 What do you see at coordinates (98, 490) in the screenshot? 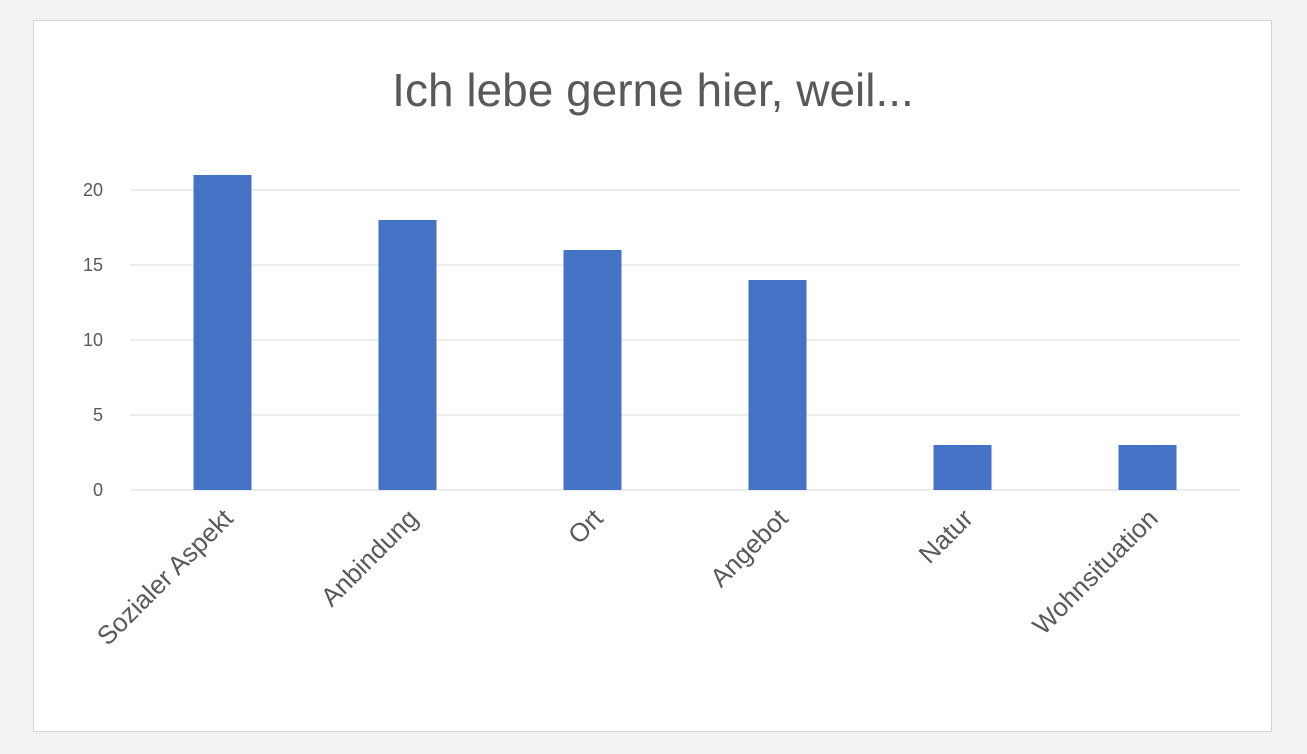
I see `y-tick-label-0: 0` at bounding box center [98, 490].